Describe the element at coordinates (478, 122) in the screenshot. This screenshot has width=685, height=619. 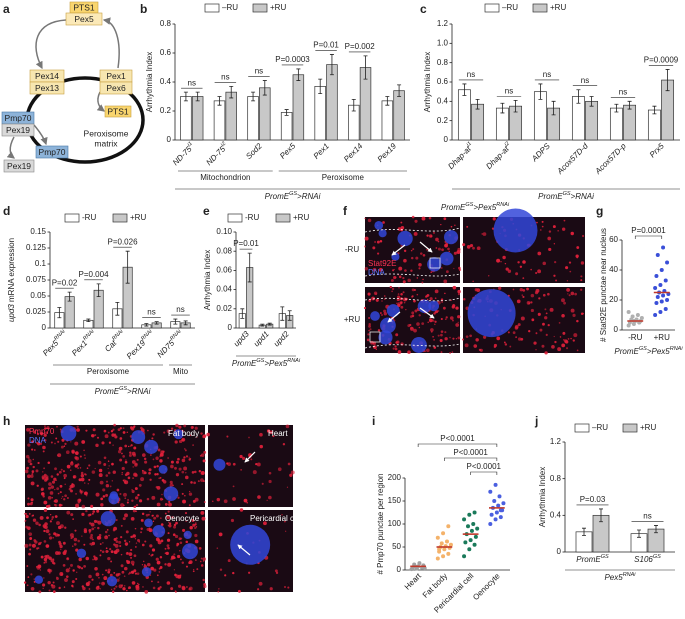
I see `bar` at that location.